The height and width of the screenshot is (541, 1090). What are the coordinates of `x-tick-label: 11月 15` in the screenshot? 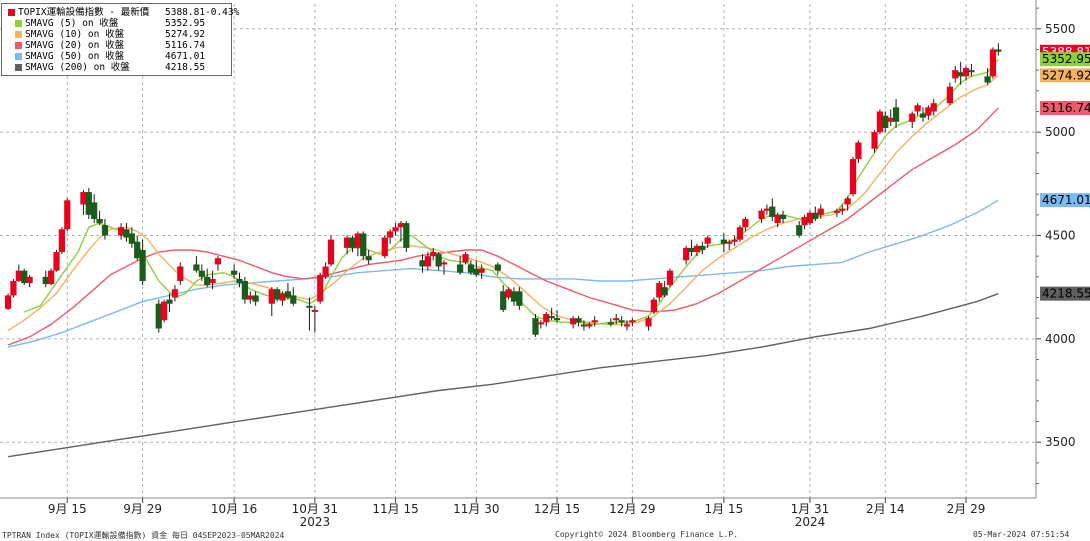 It's located at (395, 509).